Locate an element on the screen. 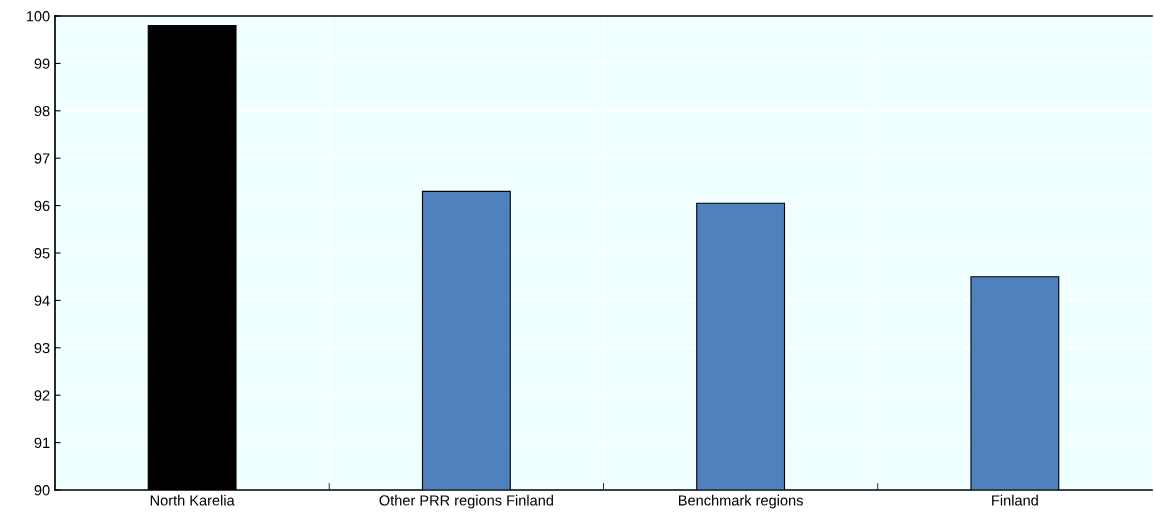  y-tick-label: 93 is located at coordinates (42, 348).